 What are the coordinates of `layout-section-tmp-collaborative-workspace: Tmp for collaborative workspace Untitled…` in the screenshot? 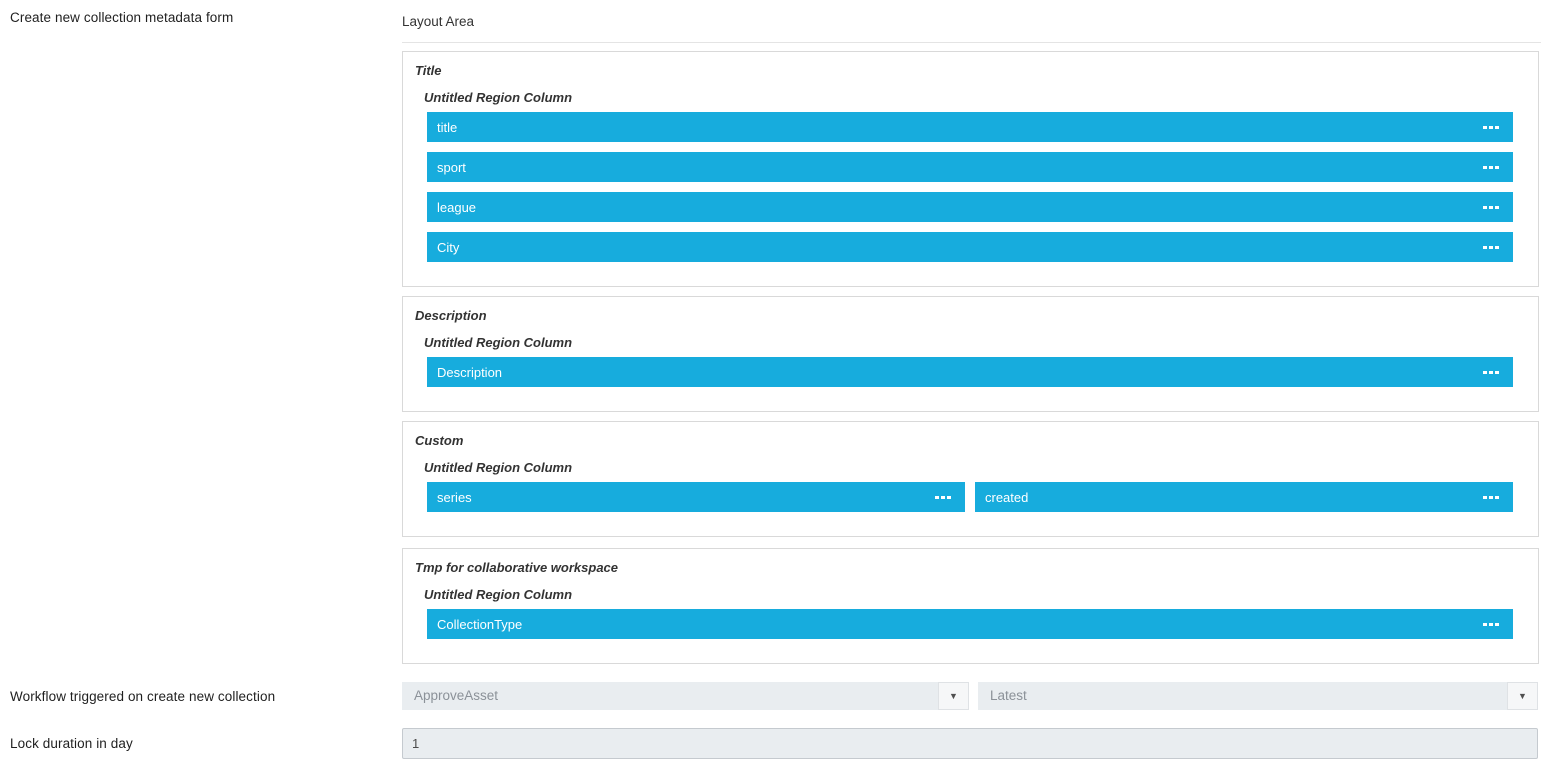 It's located at (970, 606).